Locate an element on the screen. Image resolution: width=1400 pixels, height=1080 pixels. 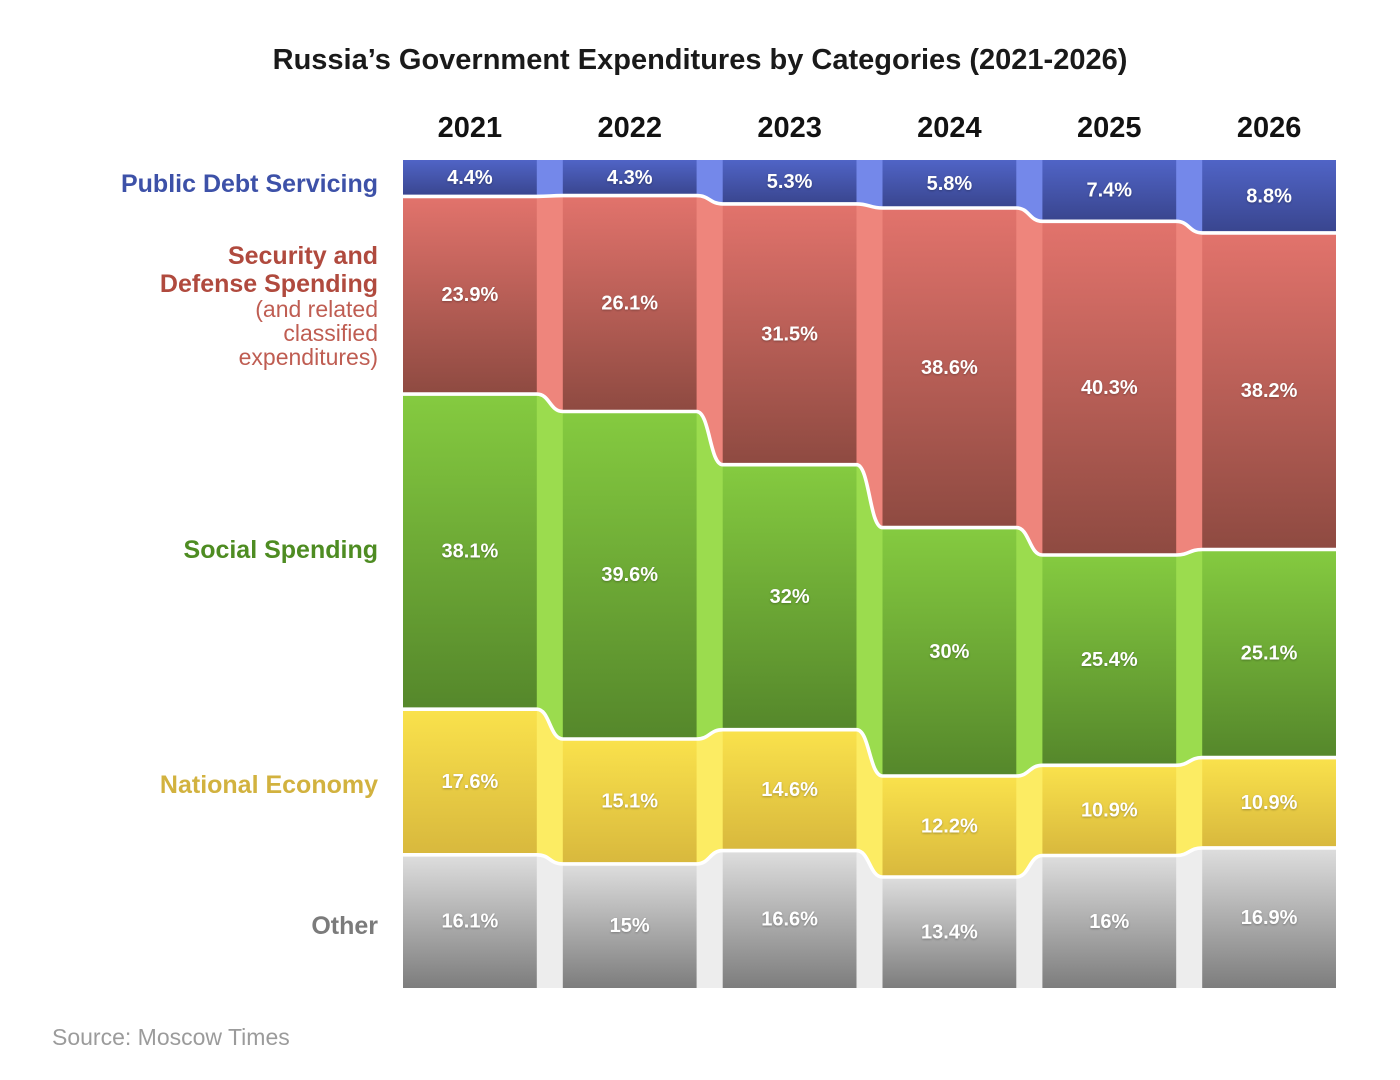
category-label-public-debt-servicing: Public Debt Servicing is located at coordinates (208, 184).